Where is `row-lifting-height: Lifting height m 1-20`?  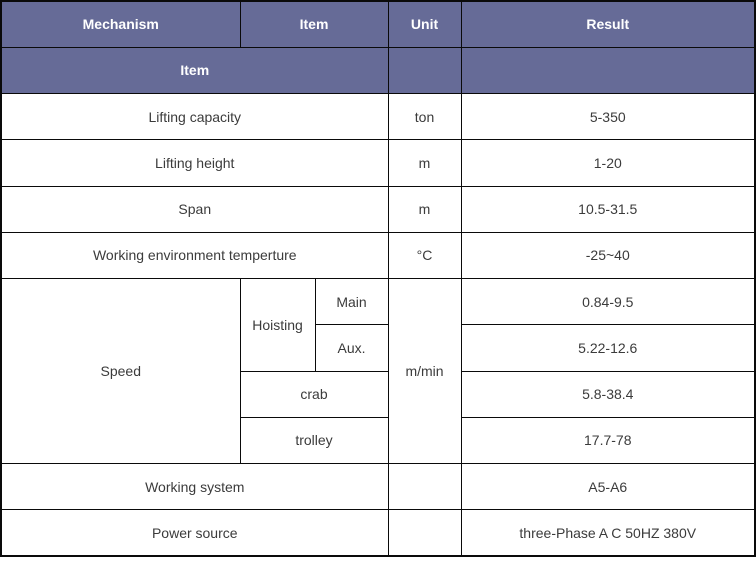 row-lifting-height: Lifting height m 1-20 is located at coordinates (378, 163).